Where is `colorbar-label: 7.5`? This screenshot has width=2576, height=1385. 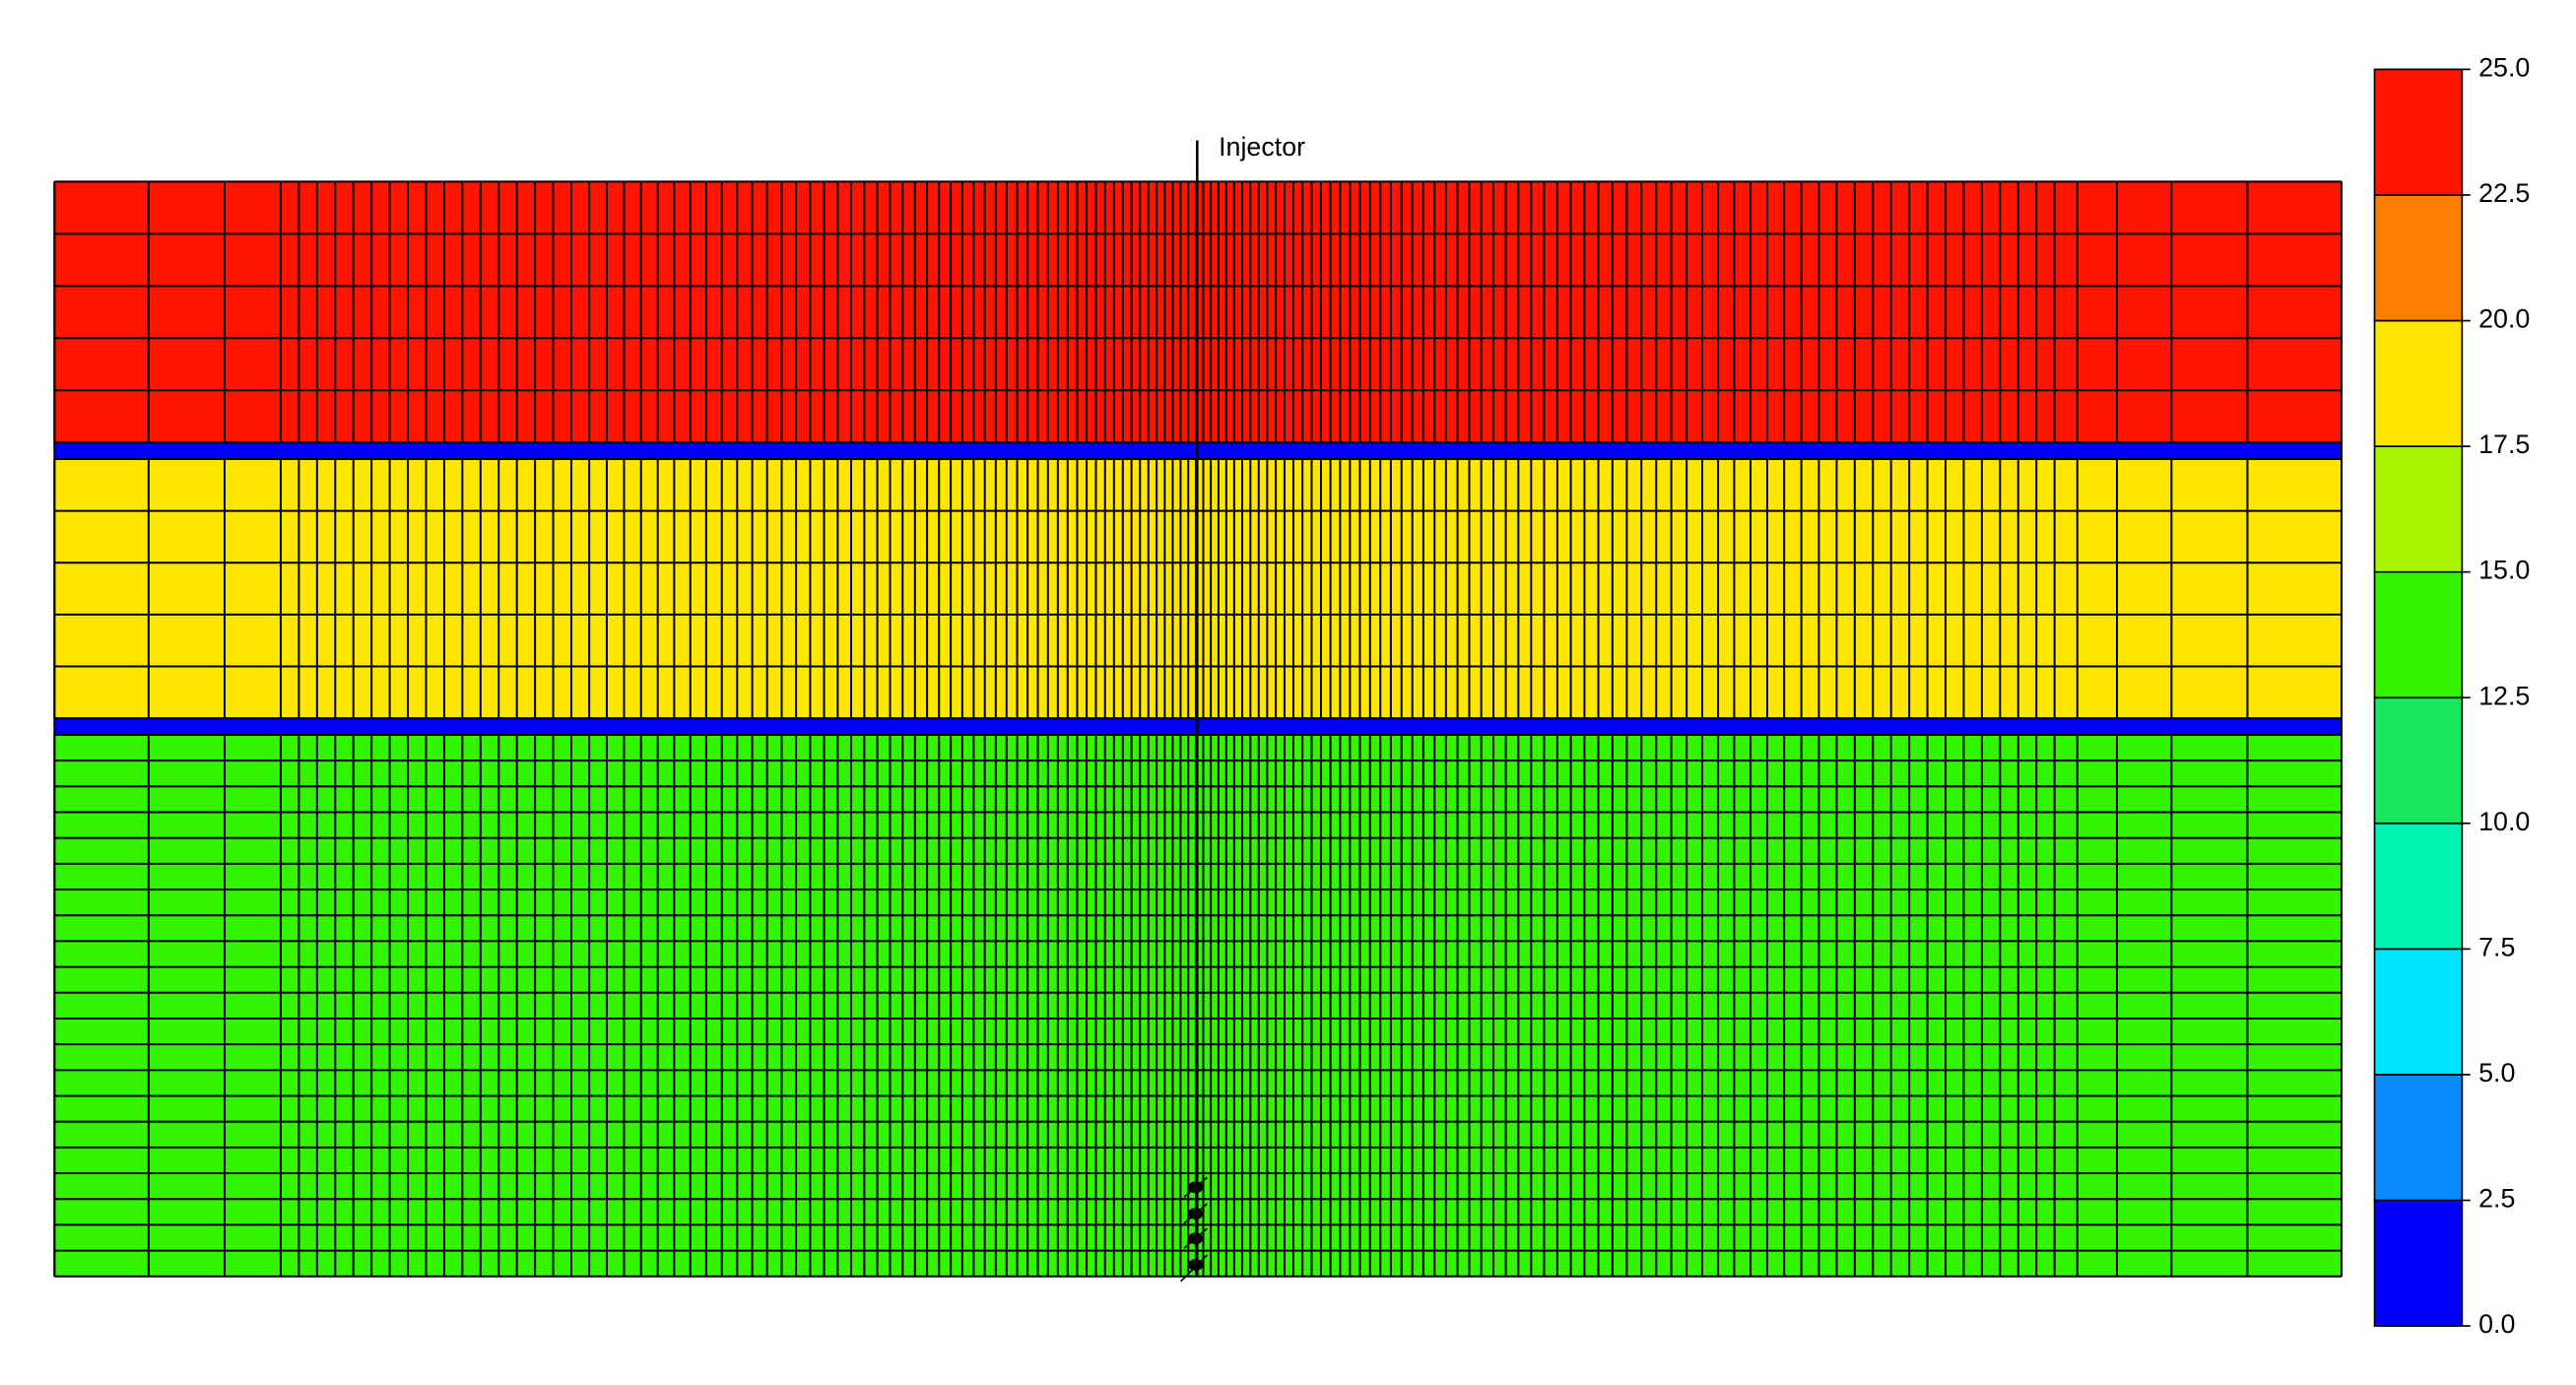 colorbar-label: 7.5 is located at coordinates (2496, 946).